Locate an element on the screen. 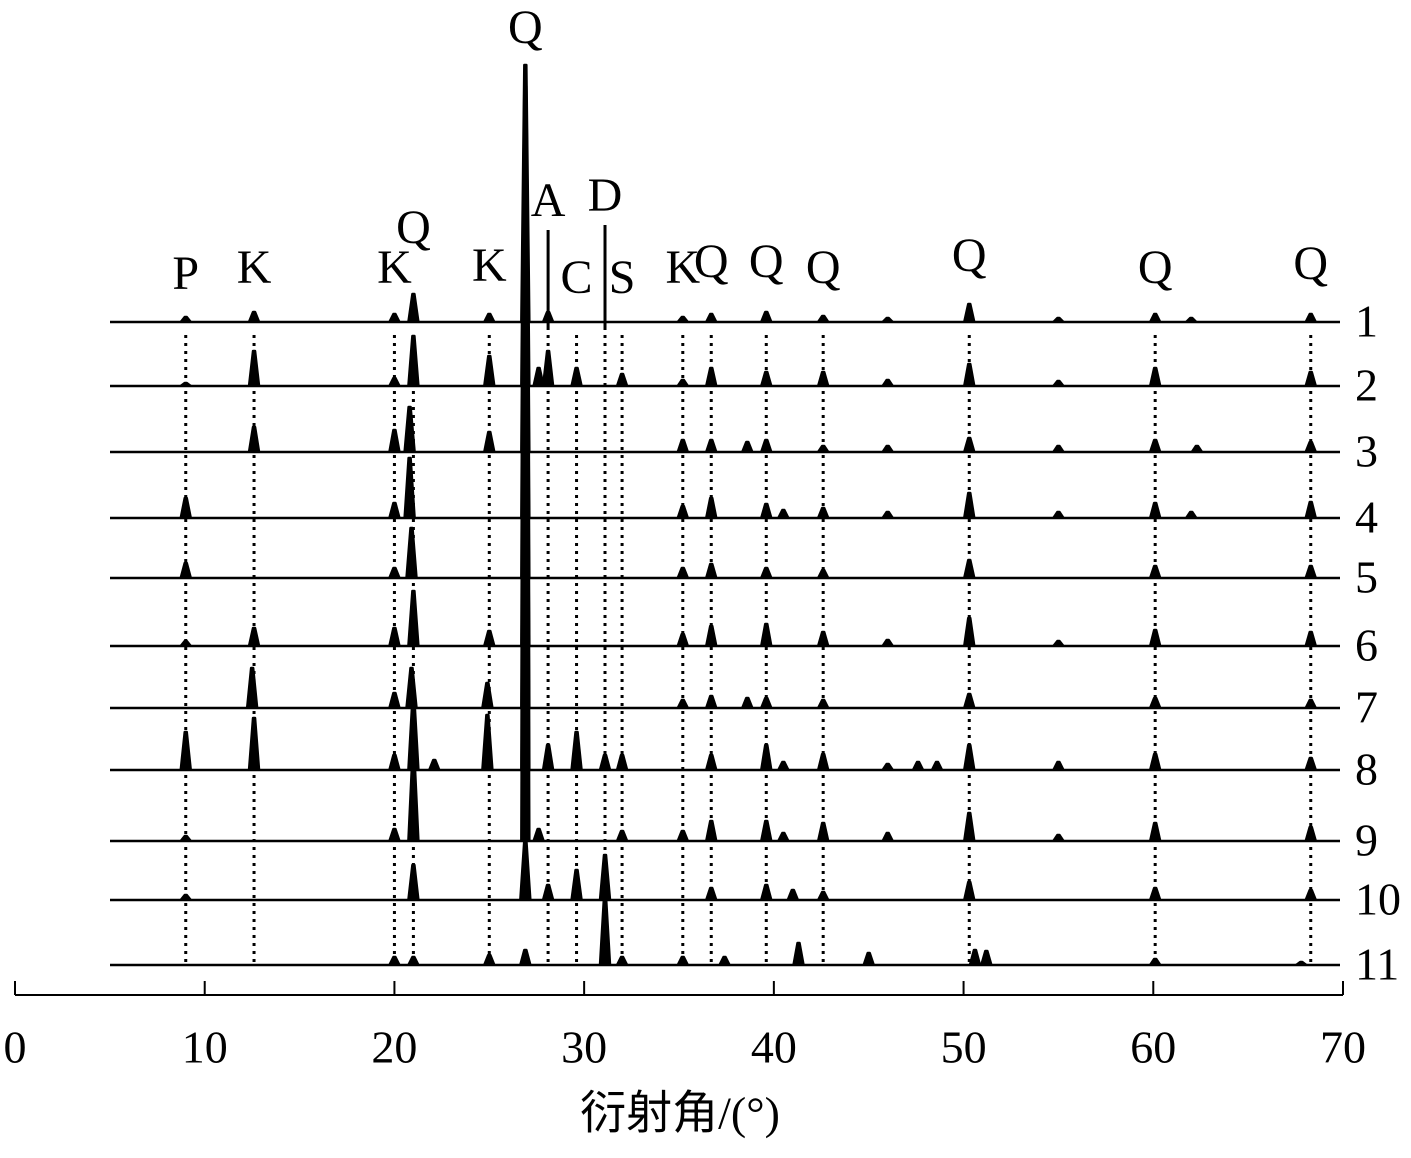 The height and width of the screenshot is (1158, 1411). series-label: 10 is located at coordinates (1378, 899).